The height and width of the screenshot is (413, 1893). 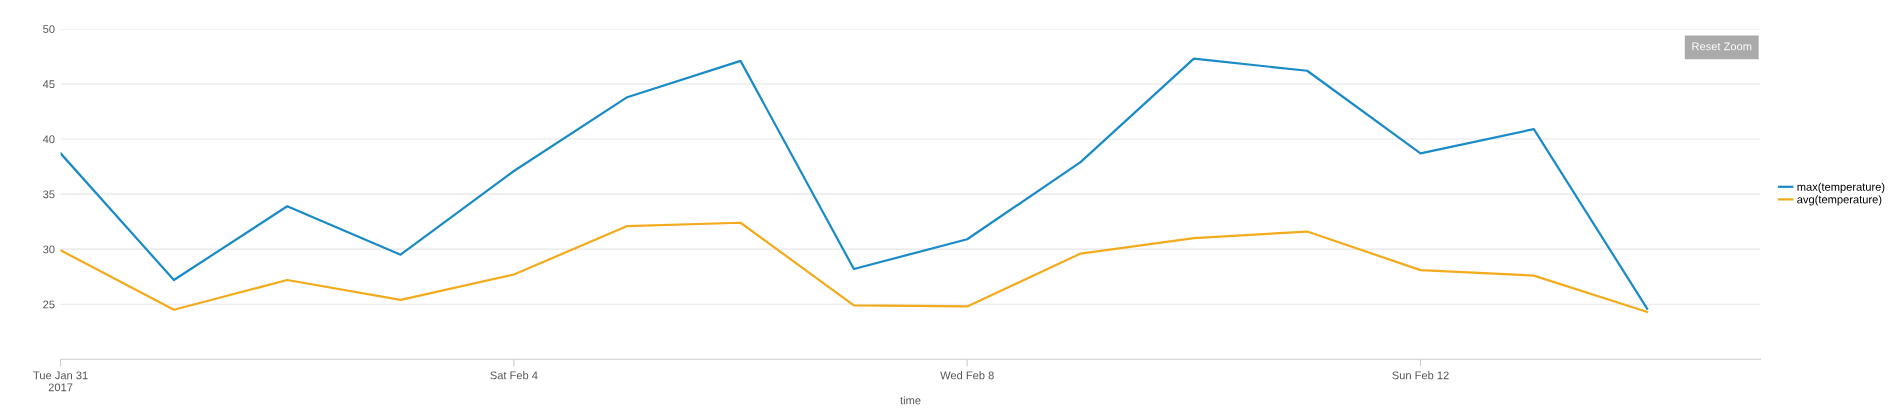 I want to click on y-tick-label: 35, so click(x=49, y=194).